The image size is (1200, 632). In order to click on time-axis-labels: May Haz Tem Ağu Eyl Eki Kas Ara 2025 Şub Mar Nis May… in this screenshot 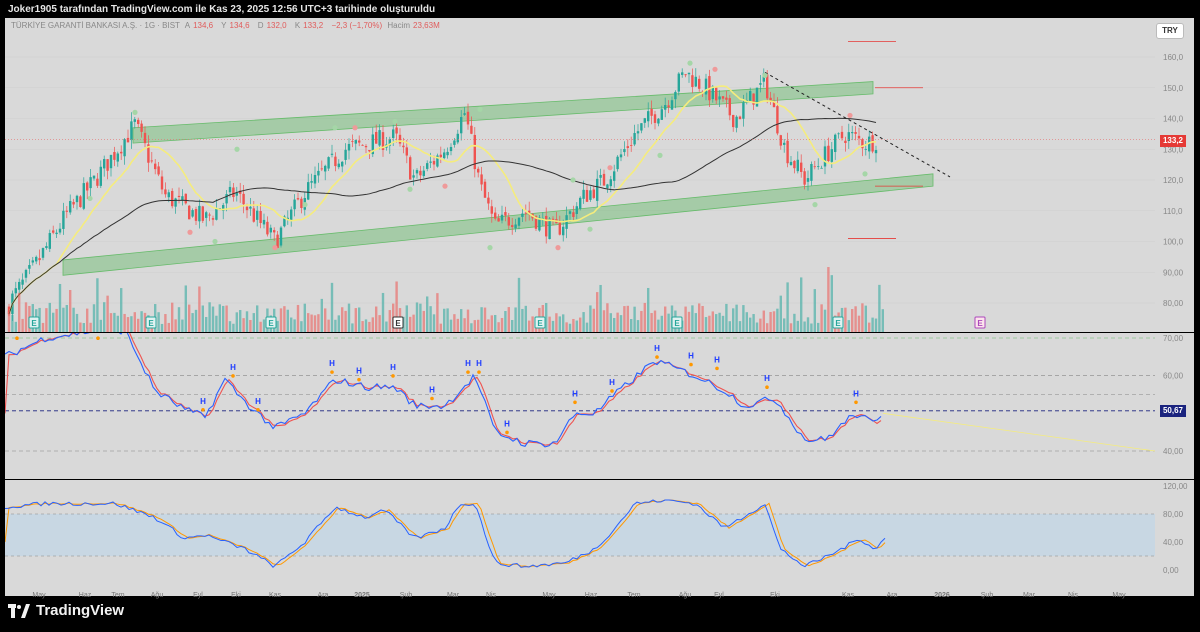, I will do `click(579, 595)`.